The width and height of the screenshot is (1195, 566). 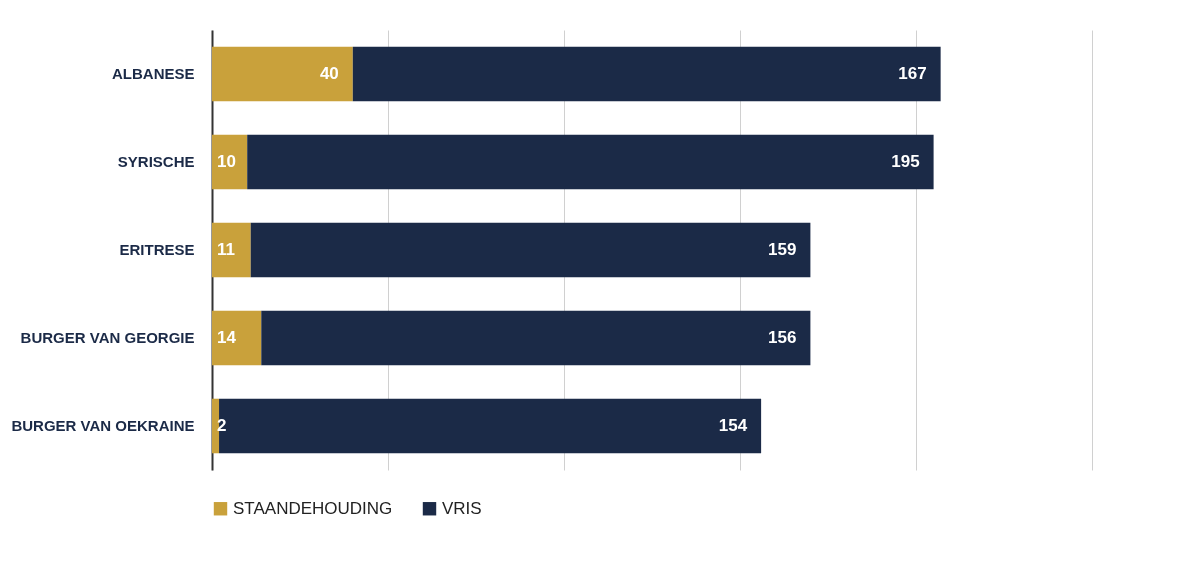 I want to click on data-label: 10, so click(x=226, y=161).